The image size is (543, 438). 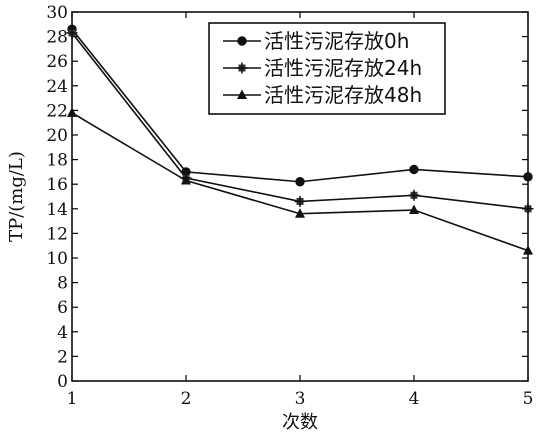 I want to click on legend-entry: 活性污泥存放24h, so click(x=322, y=68).